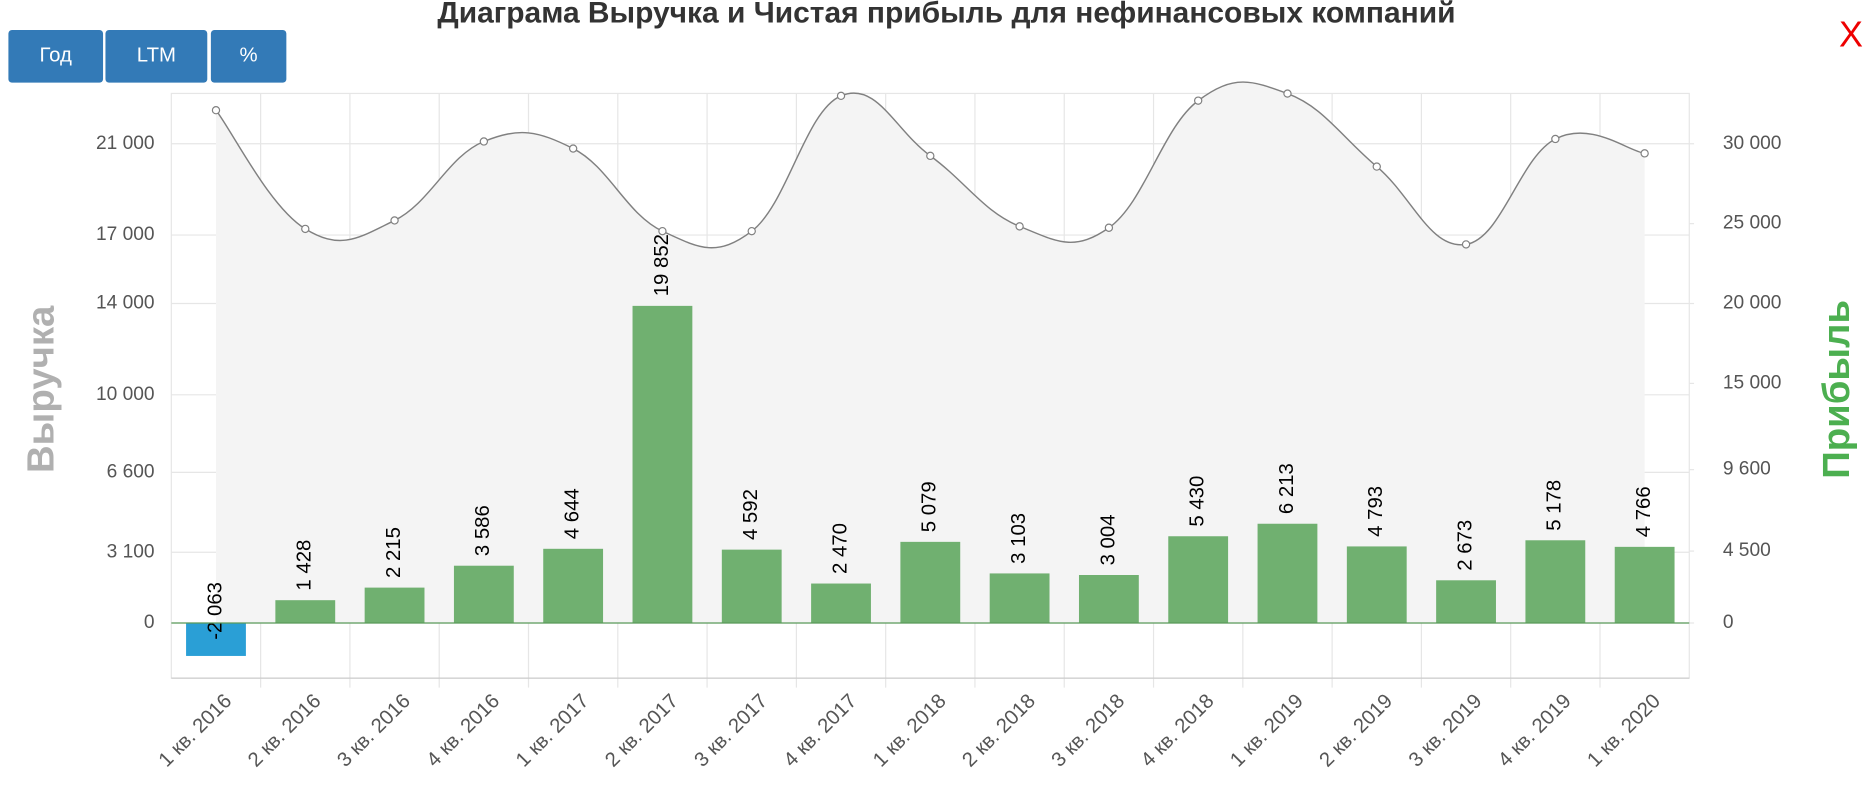 Image resolution: width=1875 pixels, height=790 pixels. Describe the element at coordinates (285, 731) in the screenshot. I see `x-tick-label: 2 кв. 2016` at that location.